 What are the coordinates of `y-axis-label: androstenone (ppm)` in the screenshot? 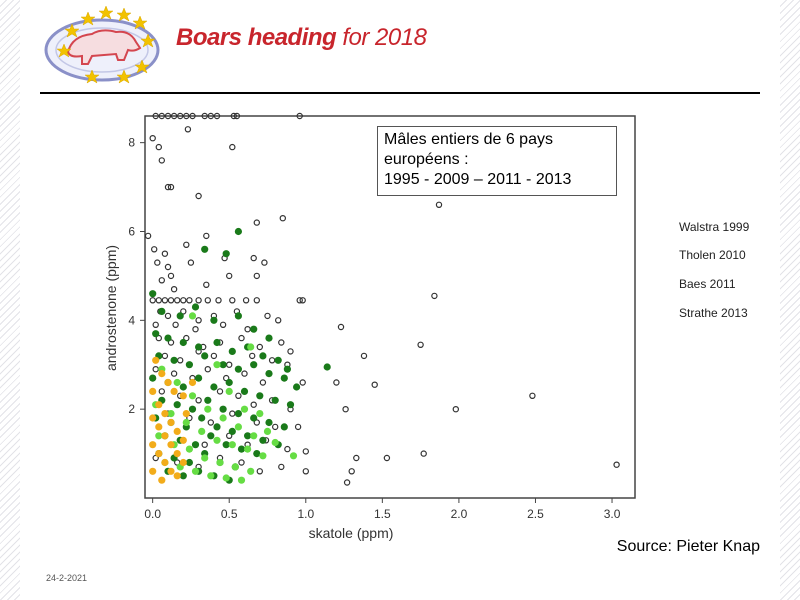 It's located at (111, 308).